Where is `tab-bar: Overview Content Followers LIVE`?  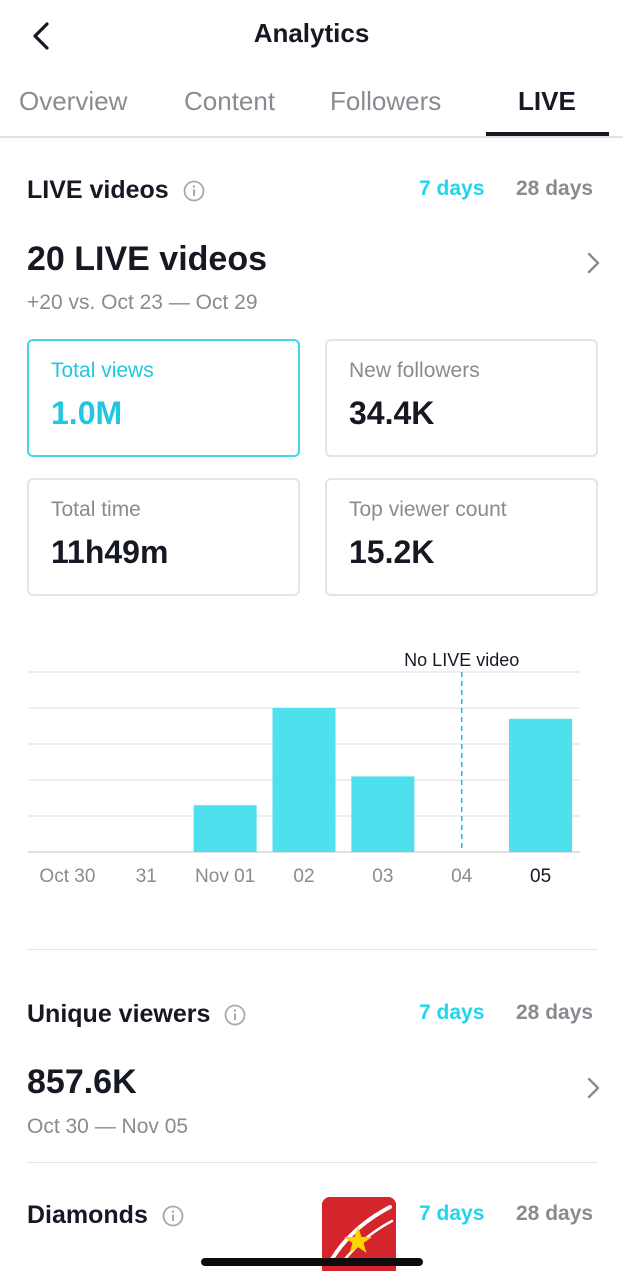
tab-bar: Overview Content Followers LIVE is located at coordinates (311, 109).